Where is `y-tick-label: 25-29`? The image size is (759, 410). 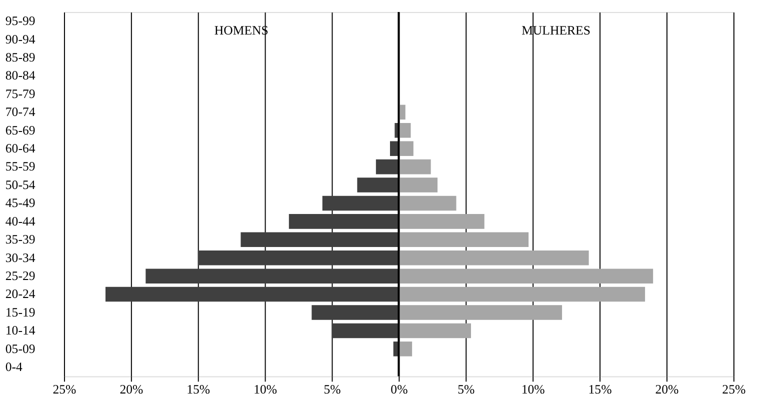 y-tick-label: 25-29 is located at coordinates (20, 276).